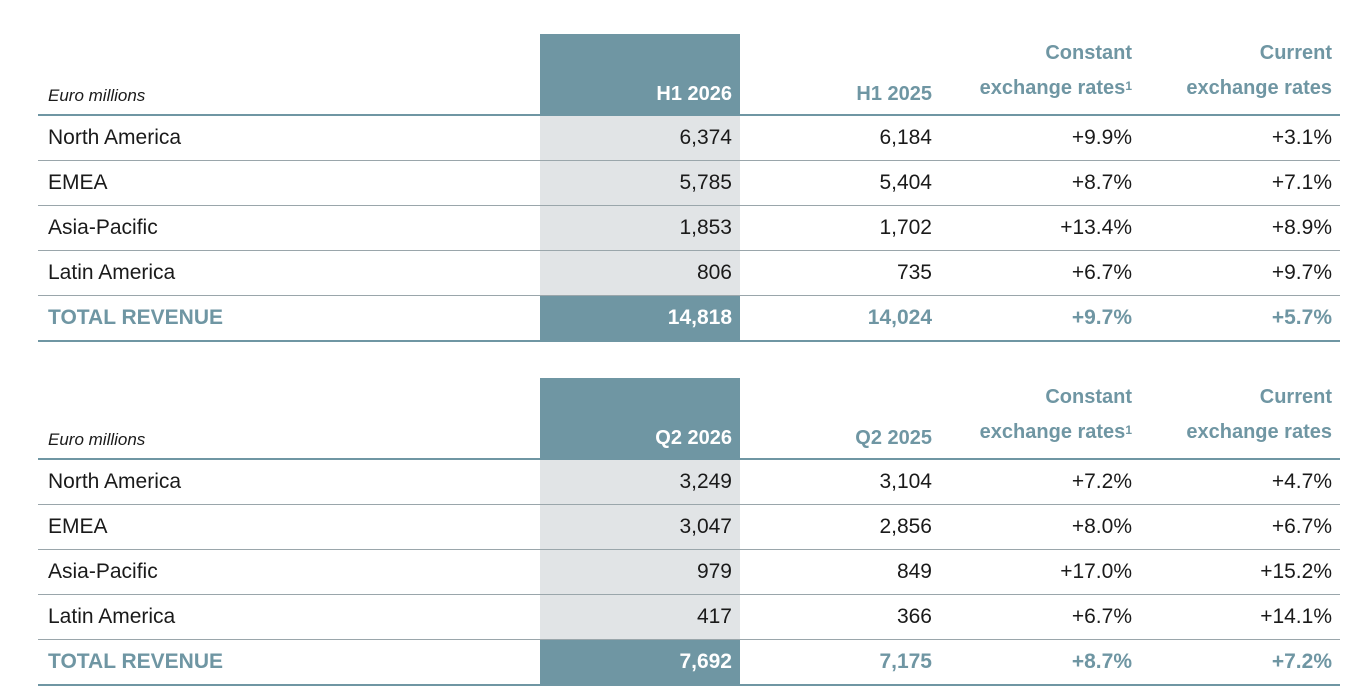 The image size is (1364, 700). Describe the element at coordinates (893, 438) in the screenshot. I see `header-previous-period: Q2 2025` at that location.